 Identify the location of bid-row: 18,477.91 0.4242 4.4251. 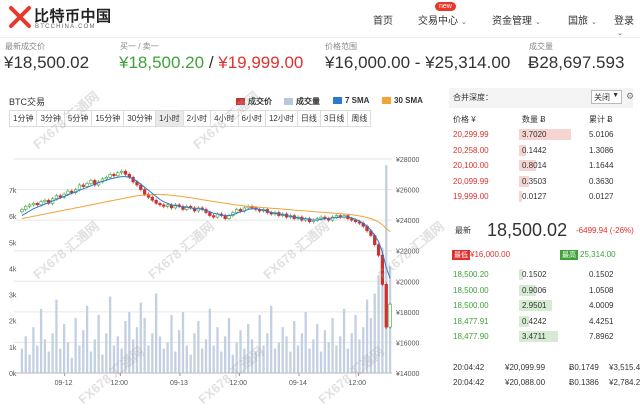
(542, 321).